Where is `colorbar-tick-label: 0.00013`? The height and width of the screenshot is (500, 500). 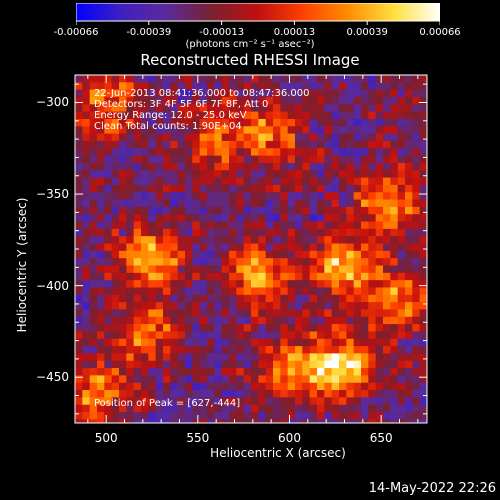 colorbar-tick-label: 0.00013 is located at coordinates (294, 32).